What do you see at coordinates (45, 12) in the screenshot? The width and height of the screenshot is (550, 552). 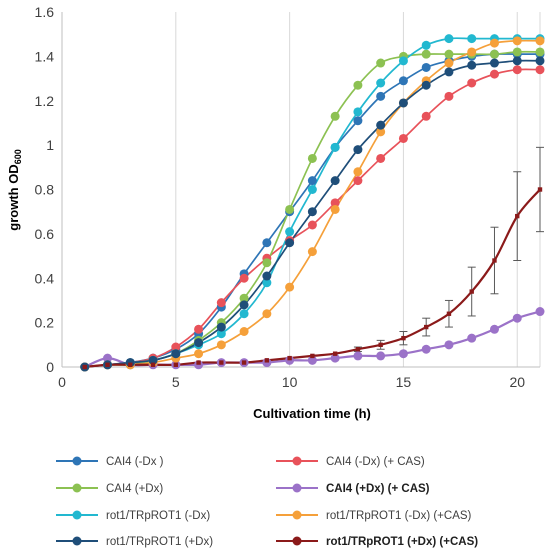 I see `y-tick-label-8: 1.6` at bounding box center [45, 12].